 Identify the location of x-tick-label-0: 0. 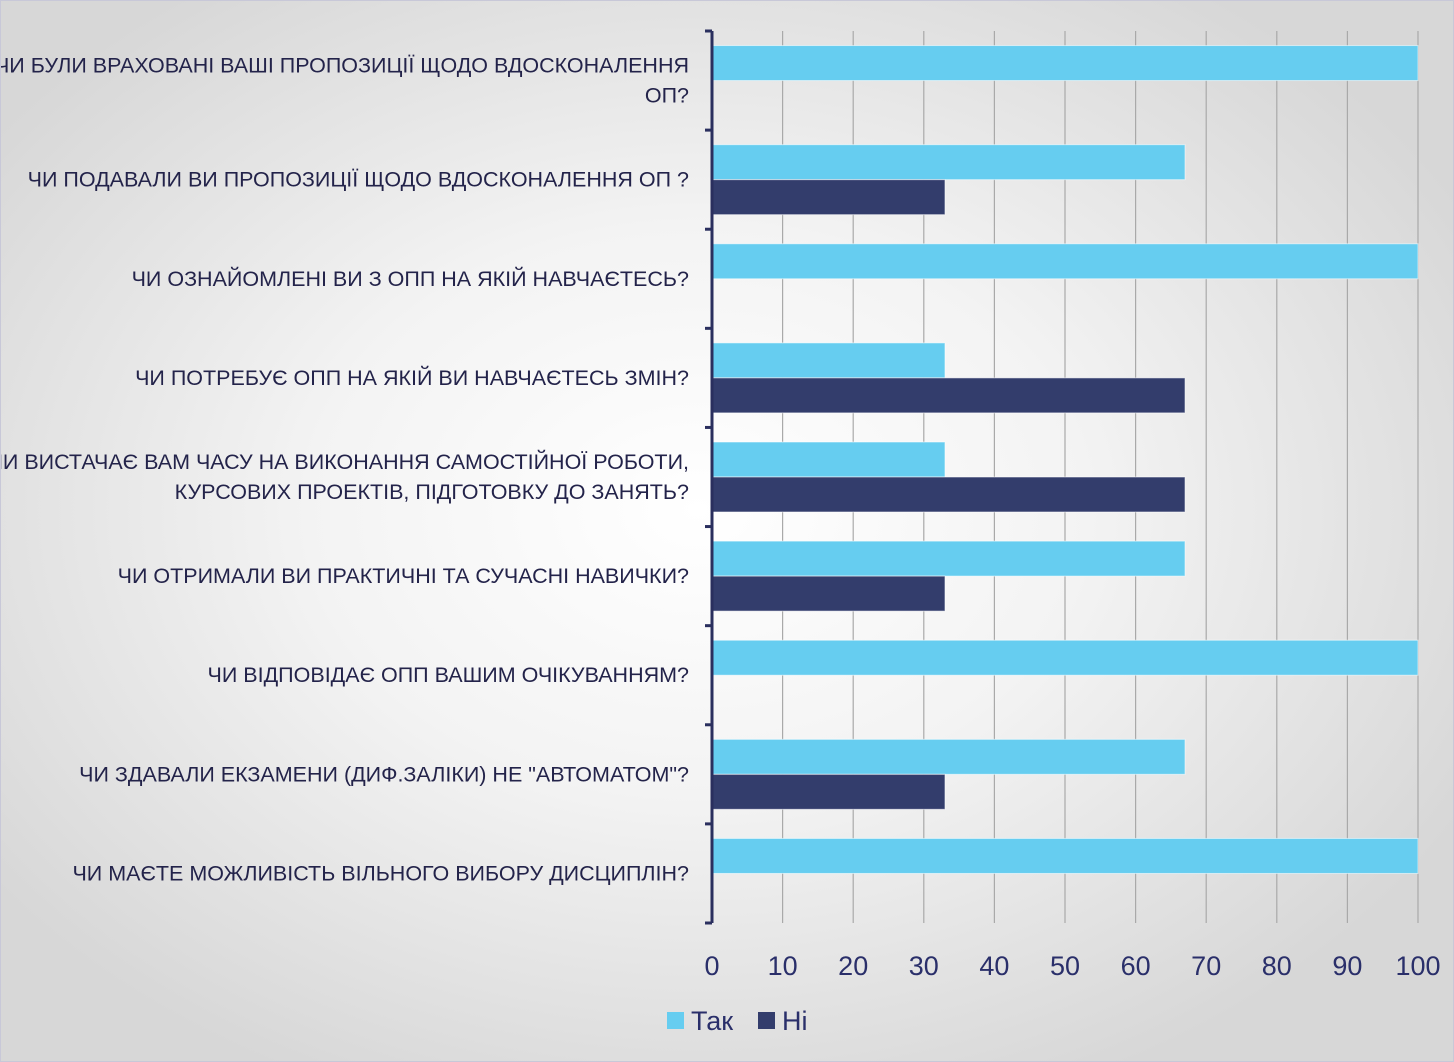
(711, 966).